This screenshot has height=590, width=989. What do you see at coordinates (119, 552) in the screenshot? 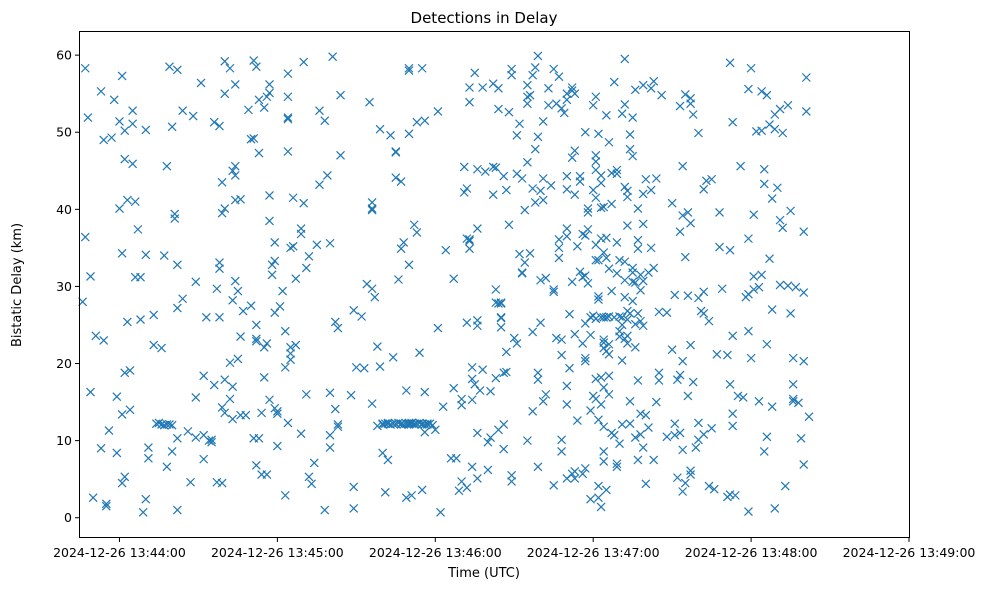
I see `x-tick-label: 2024-12-26 13:44:00` at bounding box center [119, 552].